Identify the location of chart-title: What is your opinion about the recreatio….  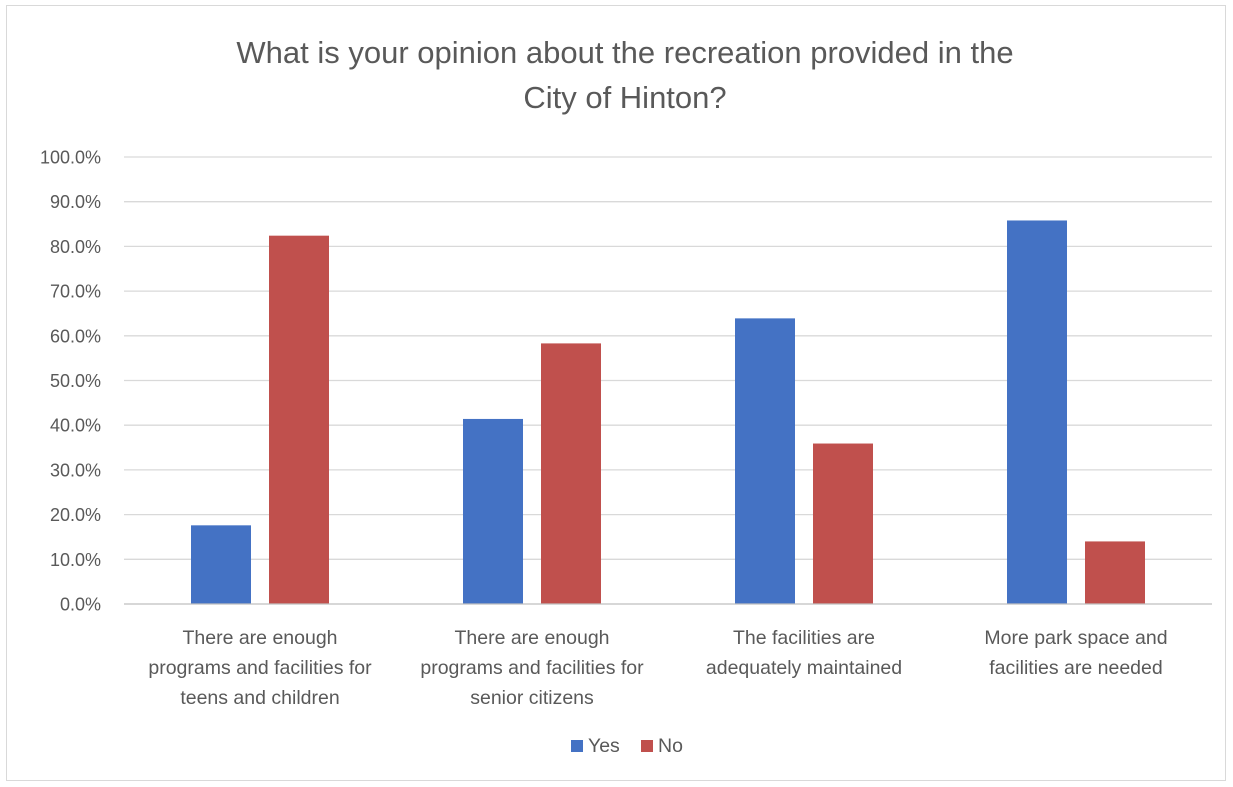
(624, 75).